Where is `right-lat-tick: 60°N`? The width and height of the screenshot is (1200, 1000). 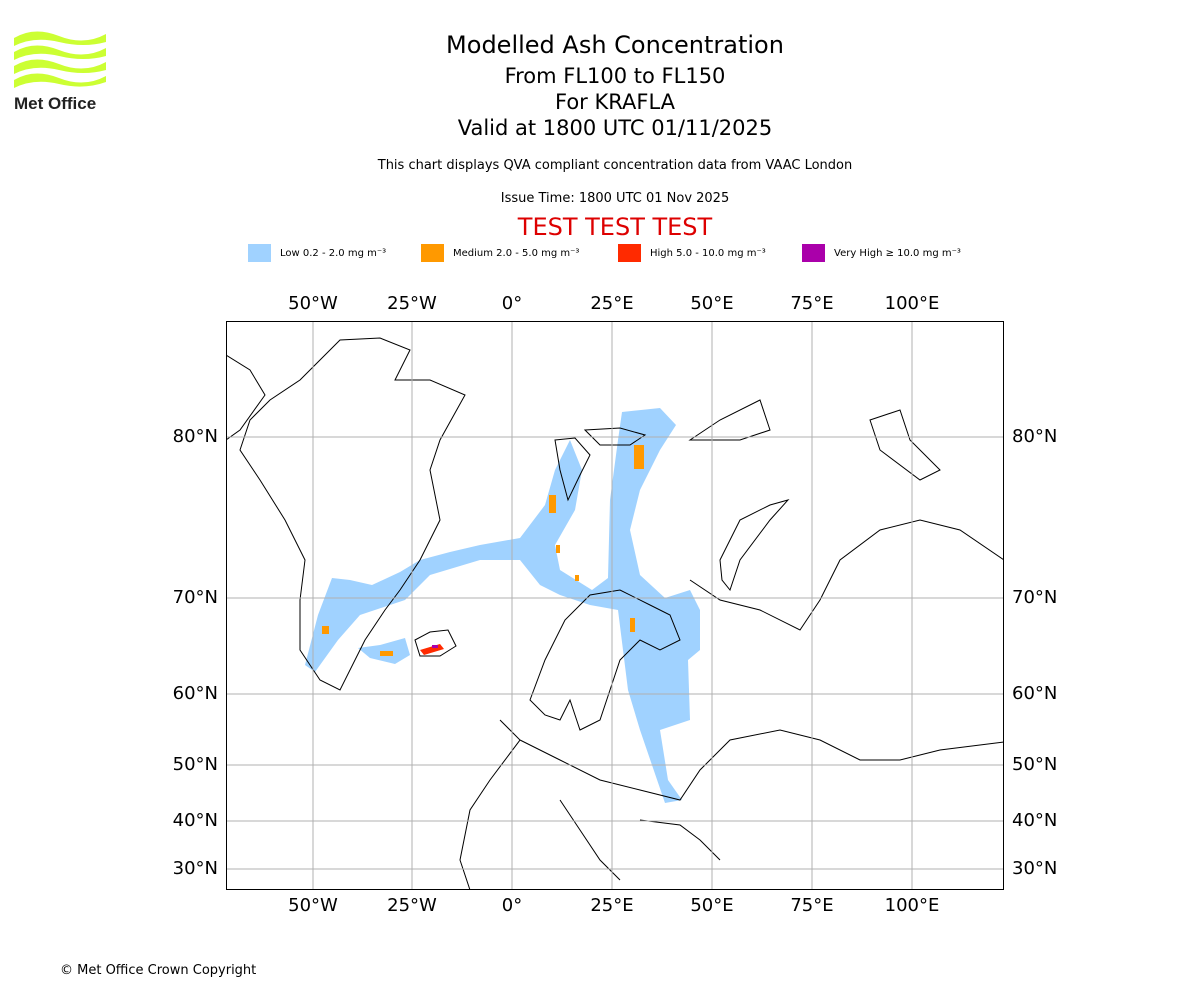
right-lat-tick: 60°N is located at coordinates (1035, 693).